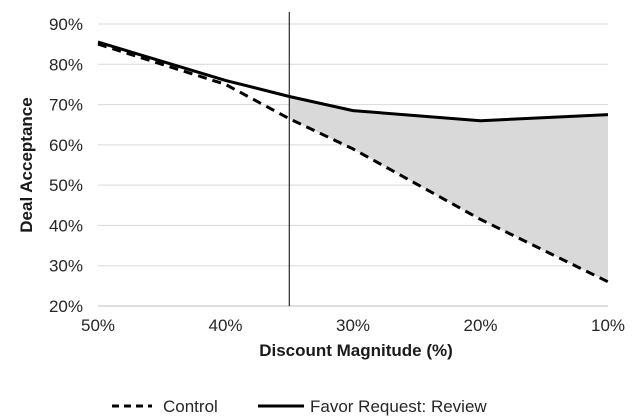  What do you see at coordinates (66, 266) in the screenshot?
I see `y-tick-label: 30%` at bounding box center [66, 266].